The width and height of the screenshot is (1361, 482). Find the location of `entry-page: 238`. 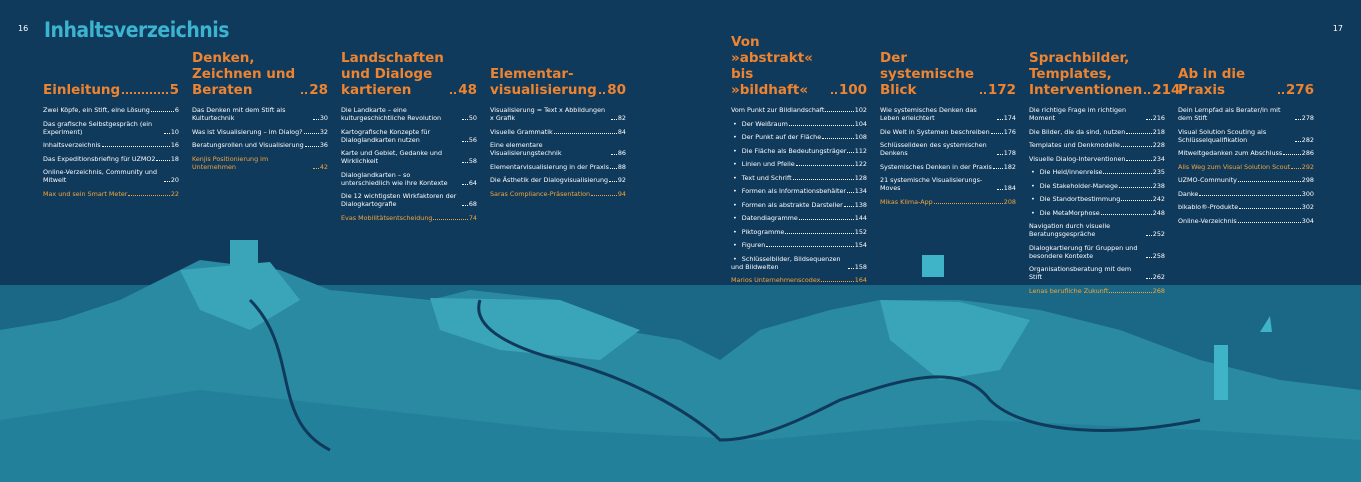

entry-page: 238 is located at coordinates (1158, 185).